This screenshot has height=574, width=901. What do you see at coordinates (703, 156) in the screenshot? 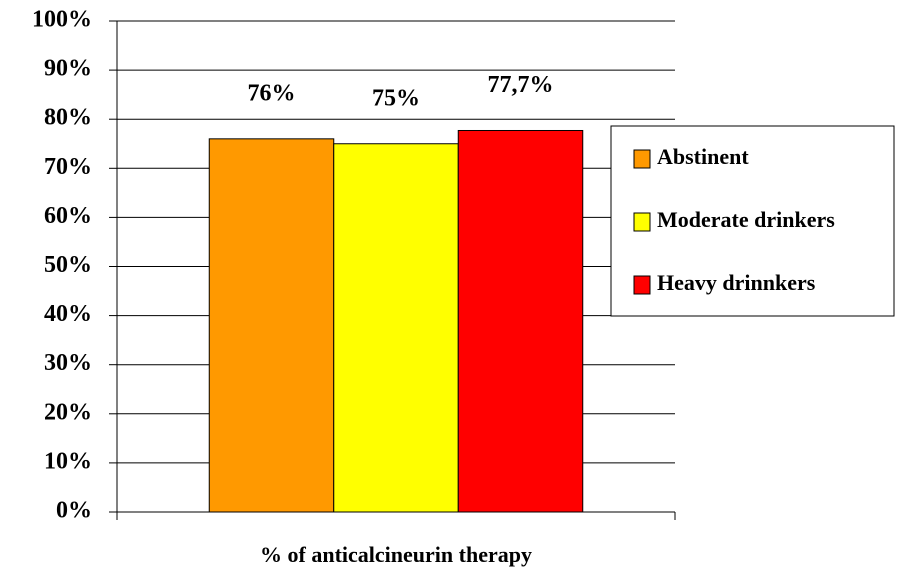
I see `legend-label: Abstinent` at bounding box center [703, 156].